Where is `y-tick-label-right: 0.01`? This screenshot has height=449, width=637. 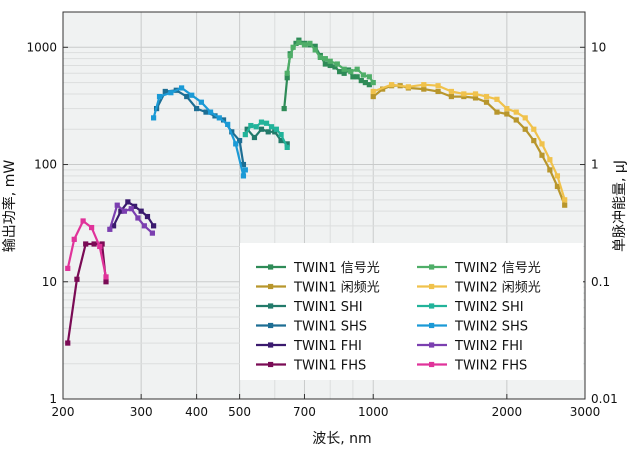
y-tick-label-right: 0.01 is located at coordinates (604, 399).